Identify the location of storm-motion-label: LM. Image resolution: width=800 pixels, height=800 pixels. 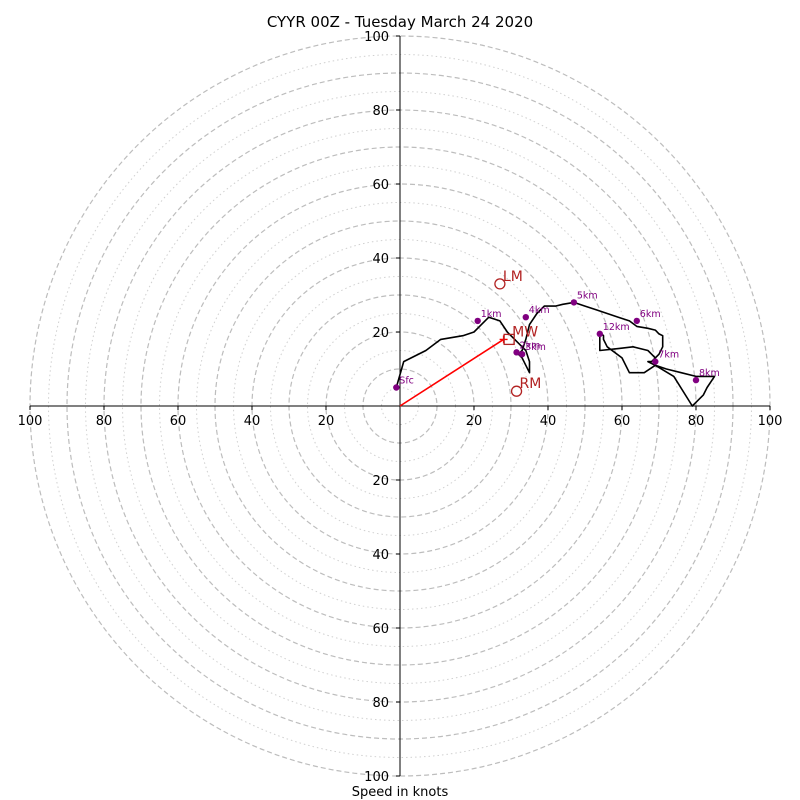
(513, 277).